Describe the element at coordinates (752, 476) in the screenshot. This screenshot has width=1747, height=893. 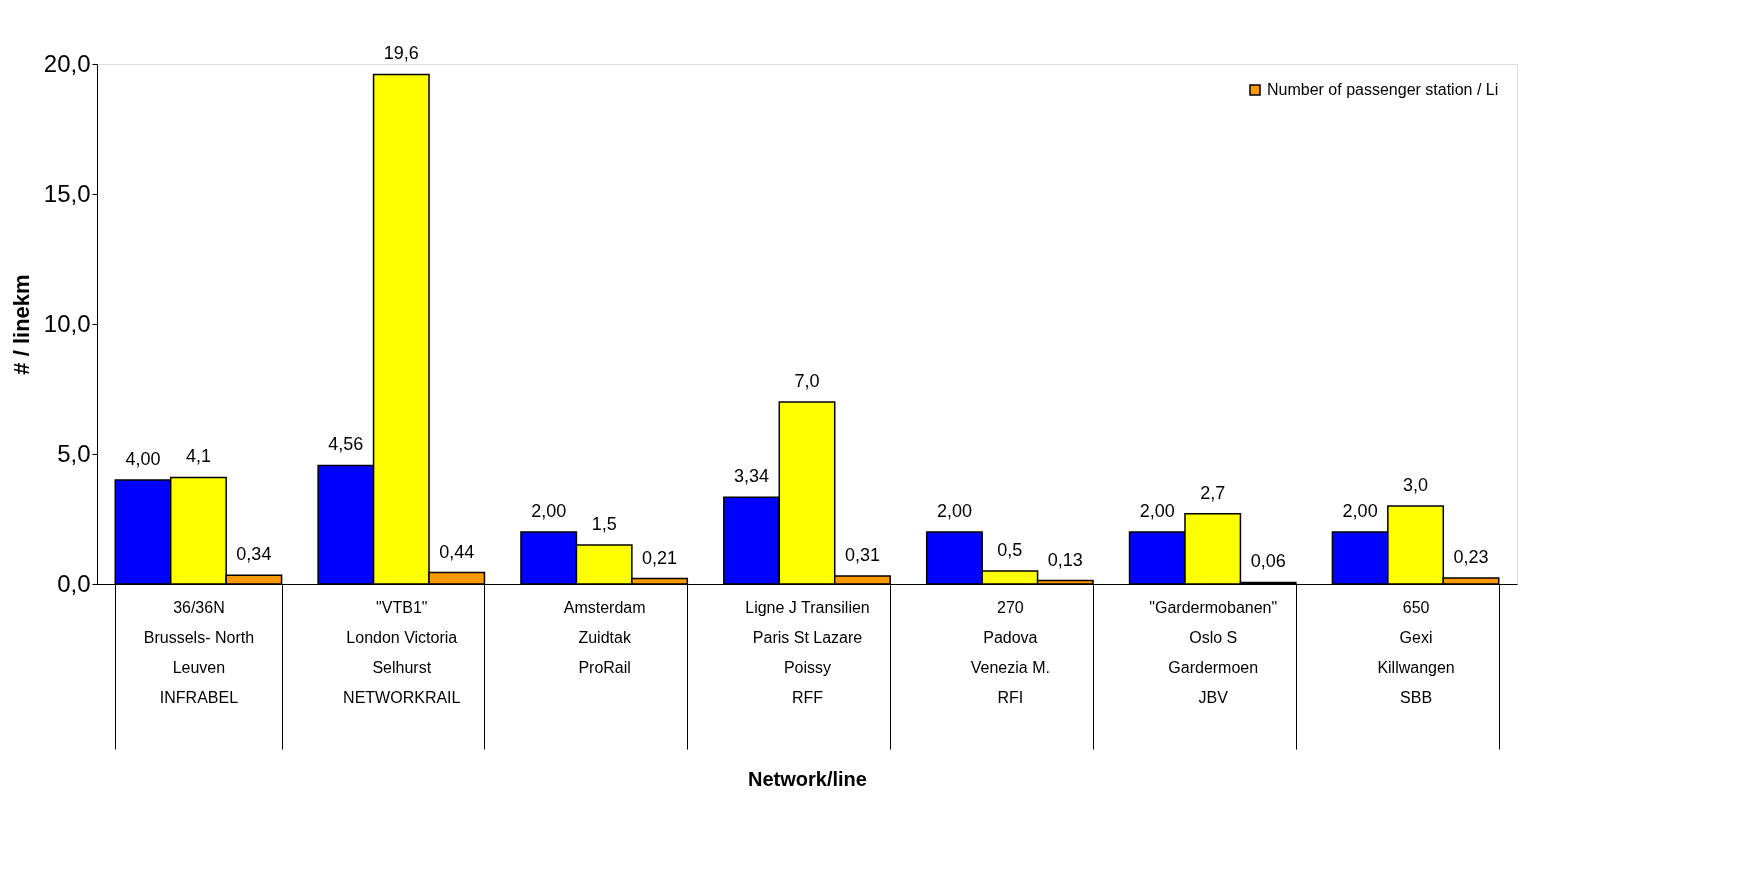
I see `data-label: 3,34` at that location.